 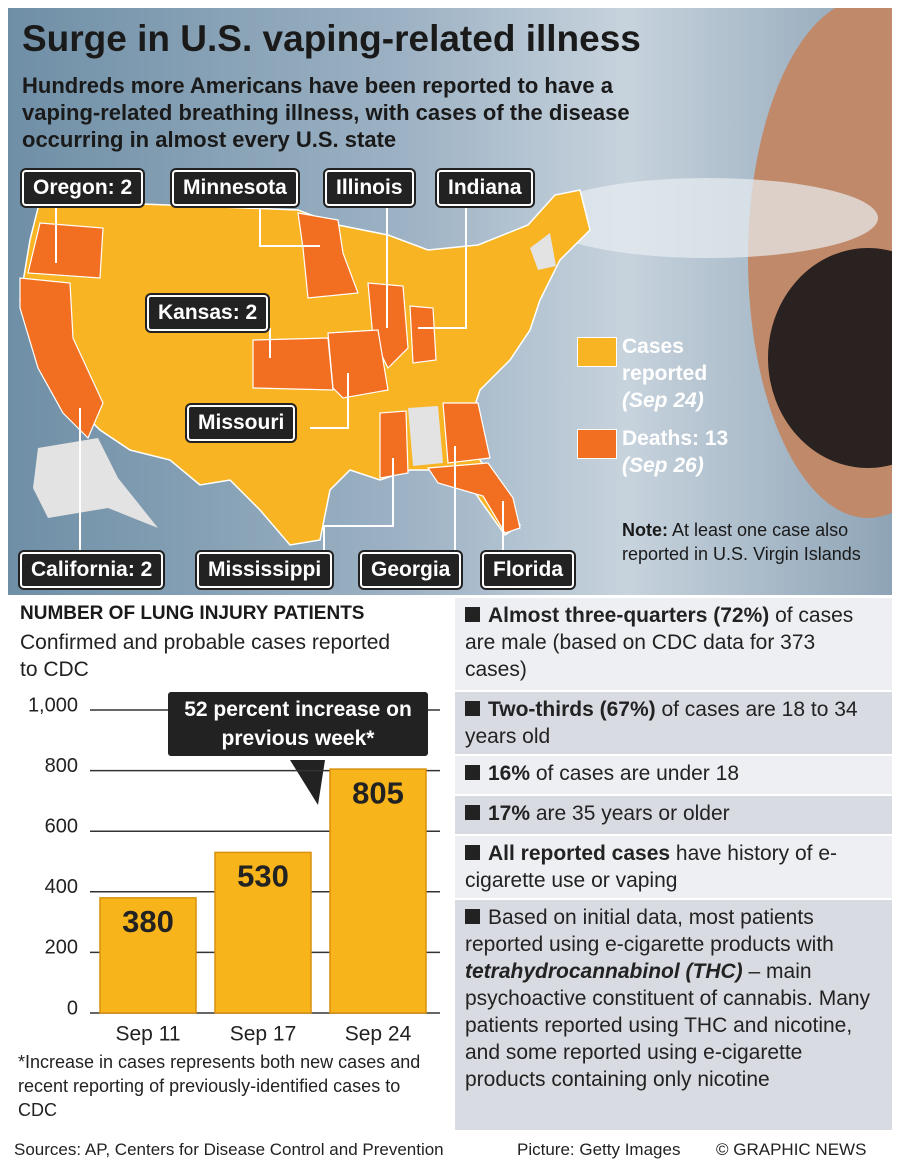 I want to click on legend-label: Deaths: 13, so click(x=675, y=438).